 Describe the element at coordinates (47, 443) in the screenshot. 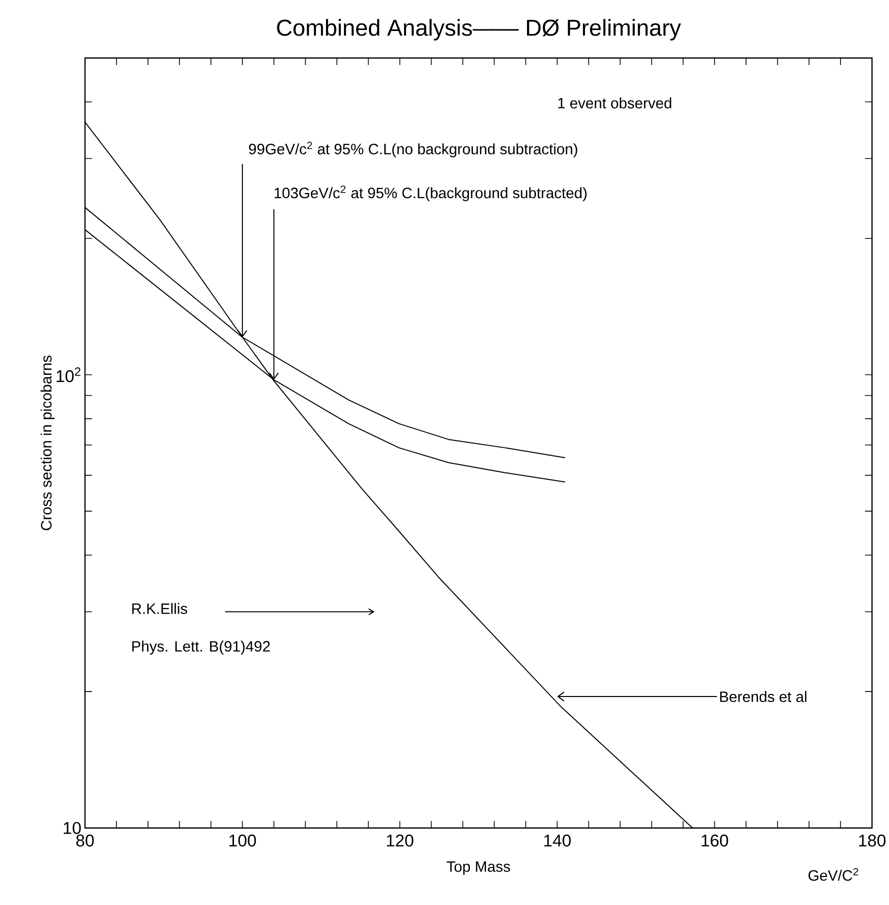

I see `y-axis-title: Cross section in picobarns` at that location.